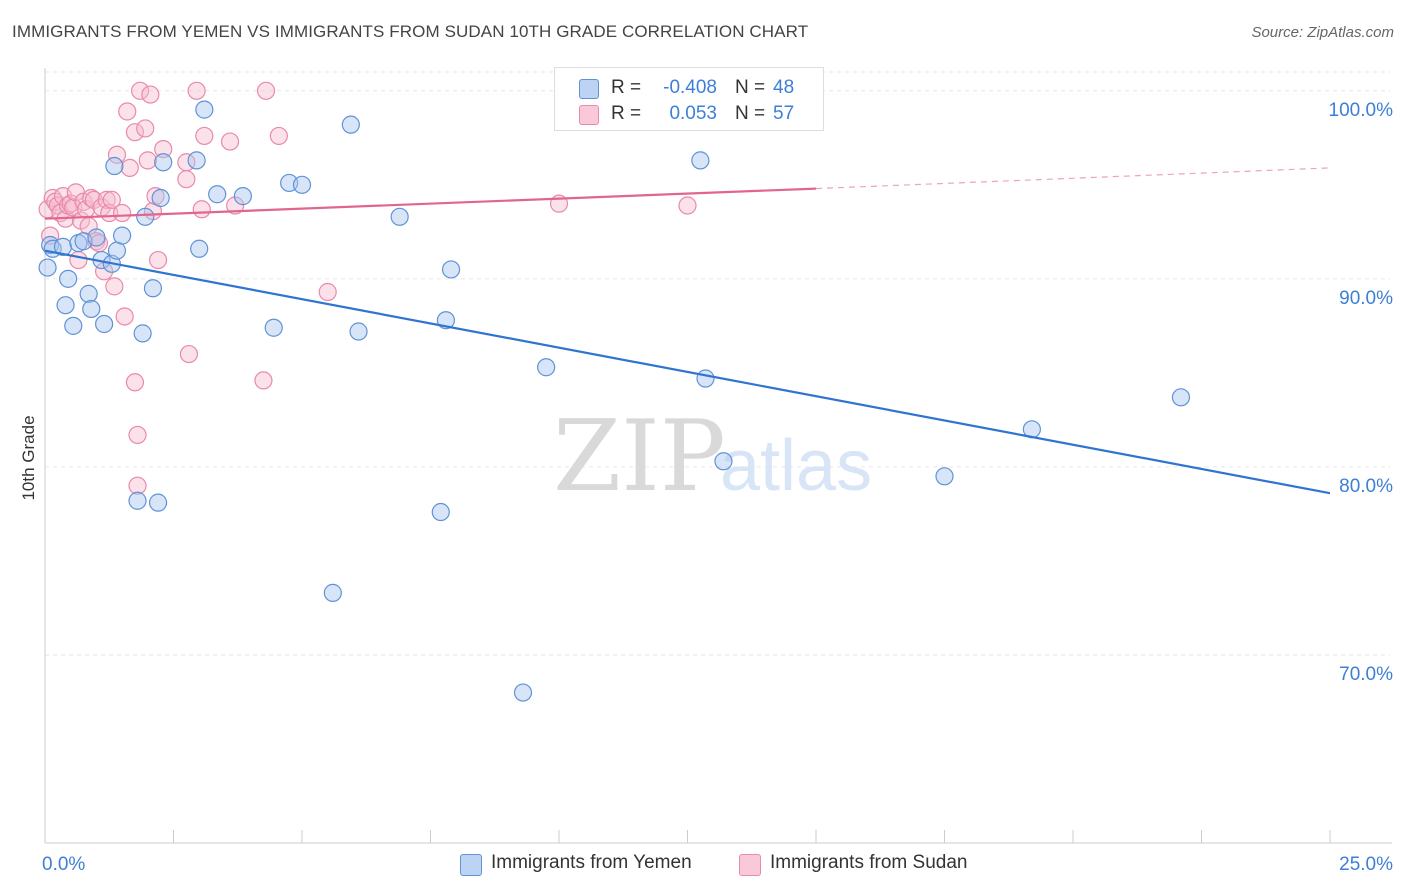 The height and width of the screenshot is (892, 1406). I want to click on legend-r-value: 0.053, so click(693, 113).